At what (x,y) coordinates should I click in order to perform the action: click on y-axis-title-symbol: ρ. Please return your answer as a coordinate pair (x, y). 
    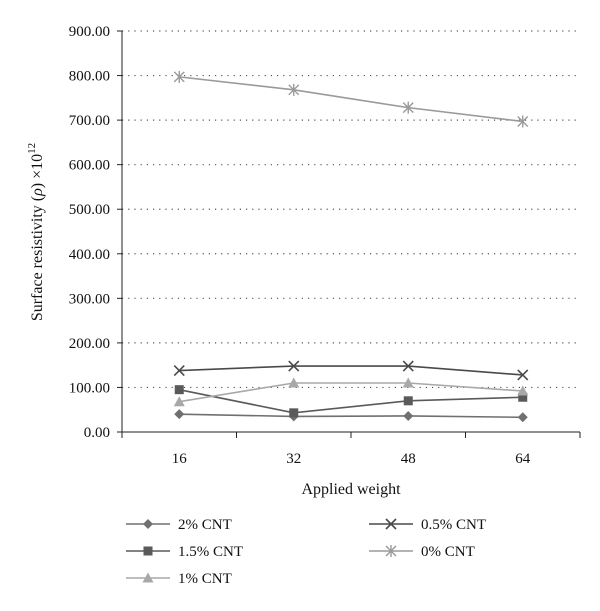
    Looking at the image, I should click on (37, 192).